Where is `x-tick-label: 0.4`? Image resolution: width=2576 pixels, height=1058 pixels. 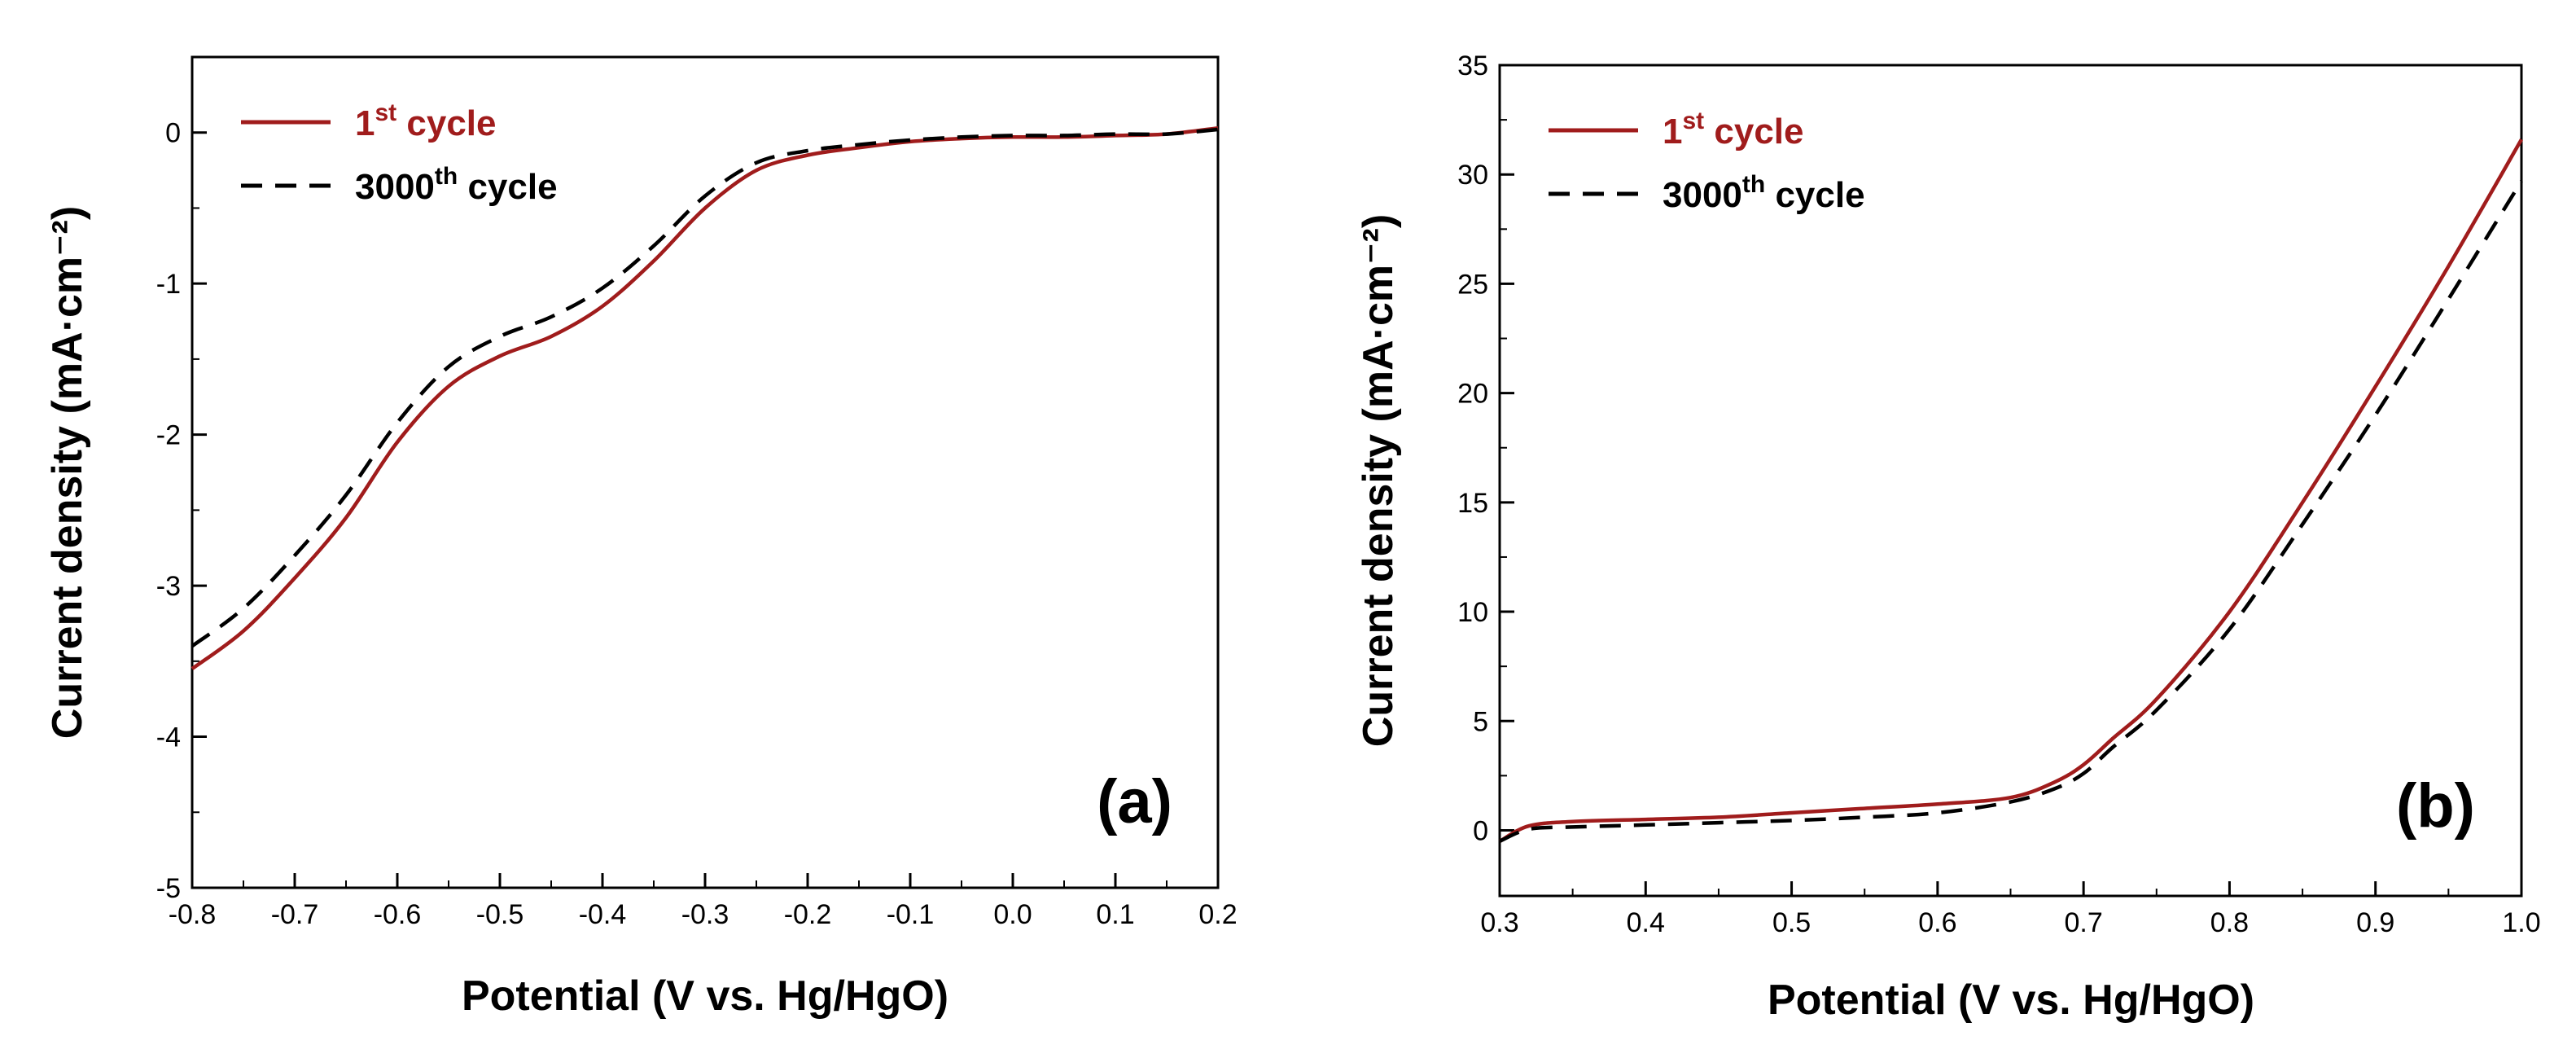
x-tick-label: 0.4 is located at coordinates (1646, 922).